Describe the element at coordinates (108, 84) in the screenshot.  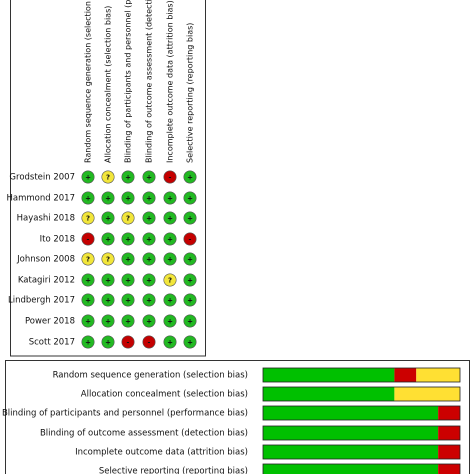
I see `domain-header: Allocation concealment (selection bias)` at that location.